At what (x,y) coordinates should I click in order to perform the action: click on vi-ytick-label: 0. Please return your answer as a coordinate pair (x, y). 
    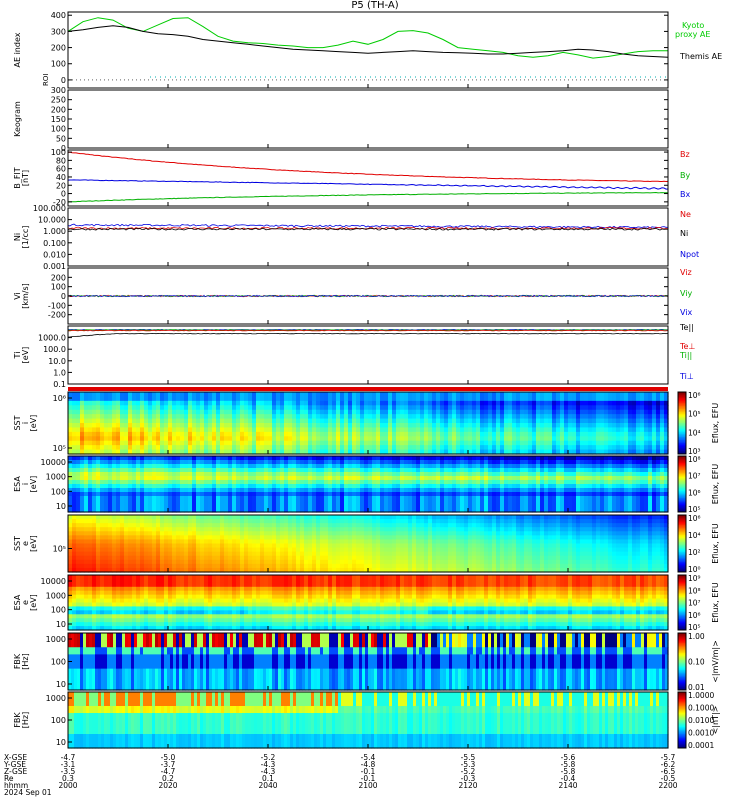
    Looking at the image, I should click on (63, 296).